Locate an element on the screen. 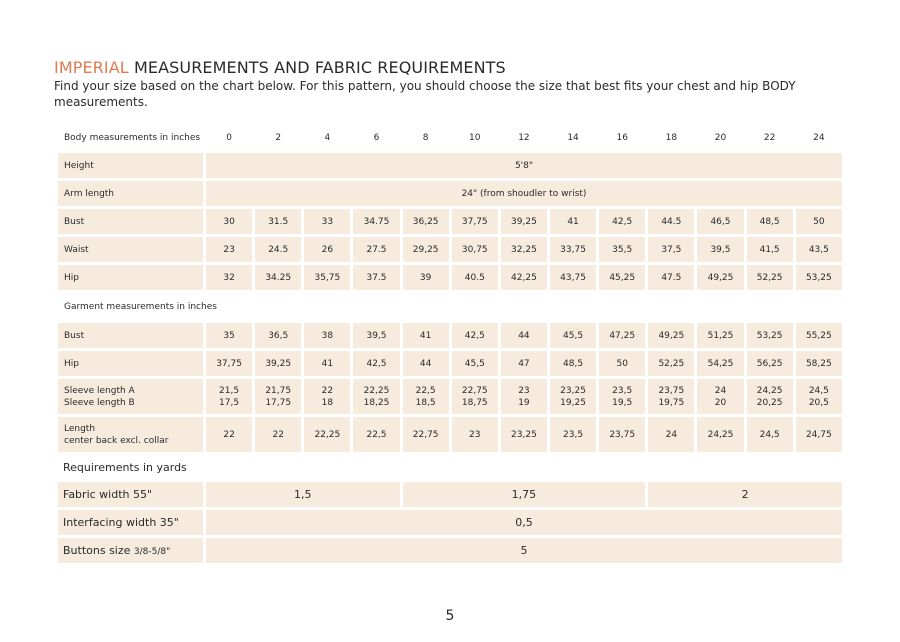  value-cell: 51,25 is located at coordinates (720, 335).